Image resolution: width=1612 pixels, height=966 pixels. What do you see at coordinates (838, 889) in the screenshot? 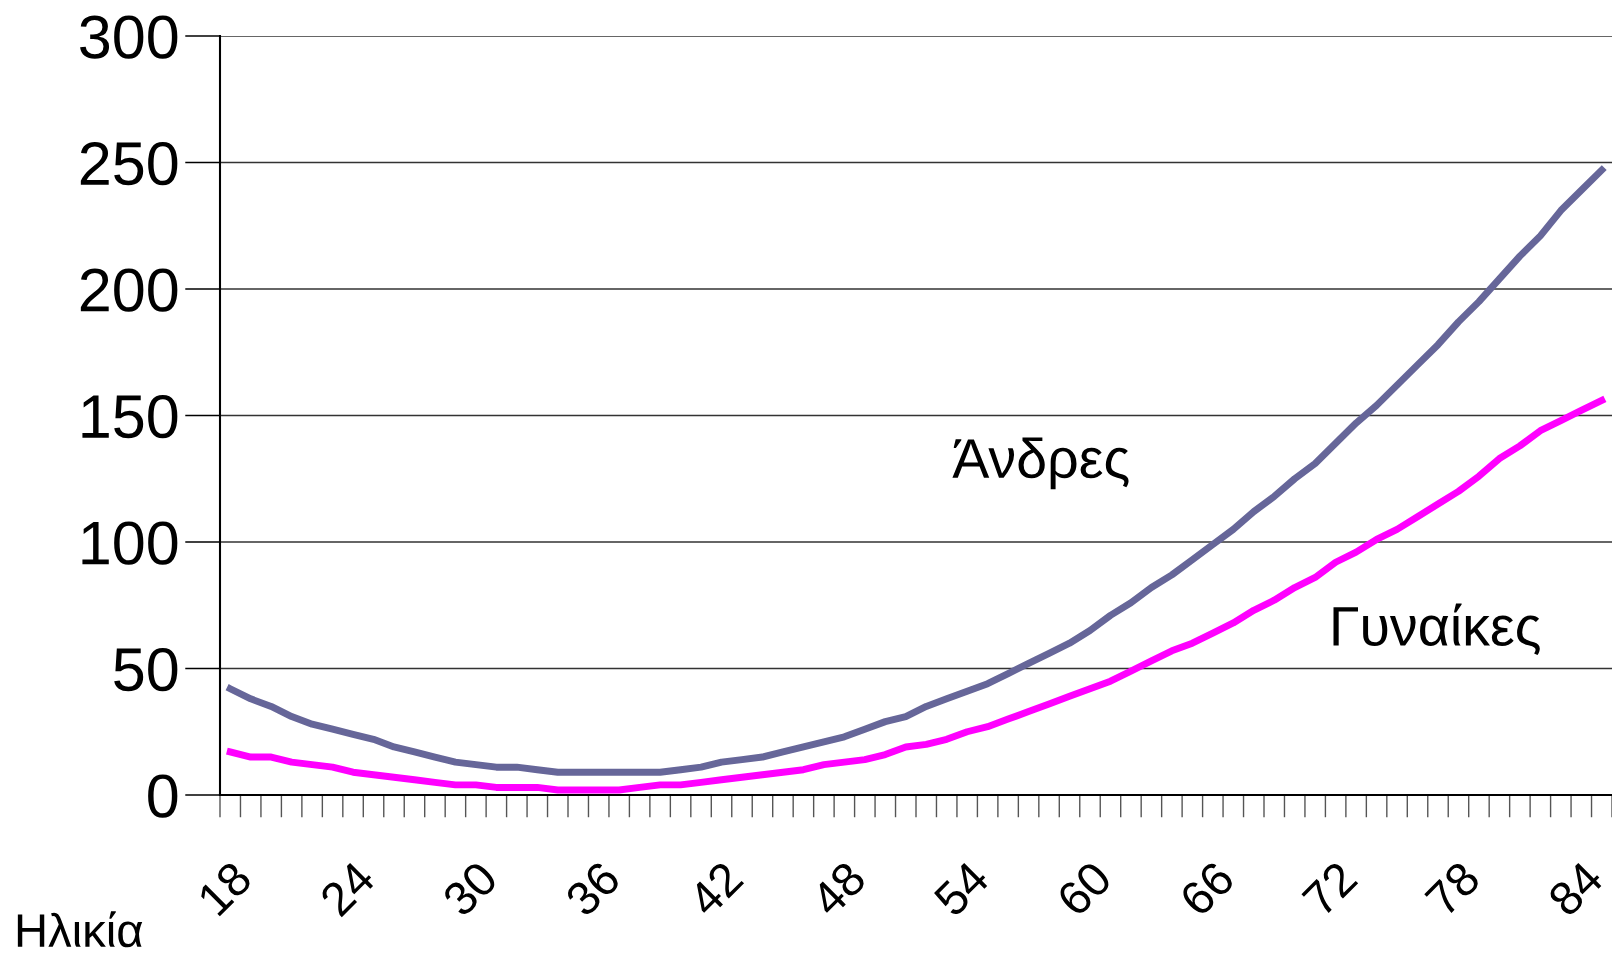
I see `x-tick-label: 48` at bounding box center [838, 889].